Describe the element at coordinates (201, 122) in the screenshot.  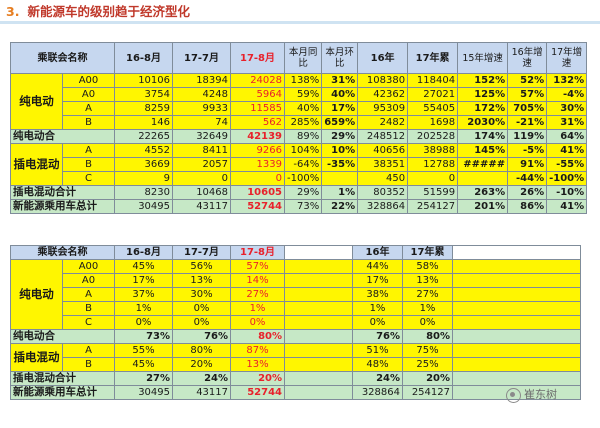
I see `table-cell: 74` at that location.